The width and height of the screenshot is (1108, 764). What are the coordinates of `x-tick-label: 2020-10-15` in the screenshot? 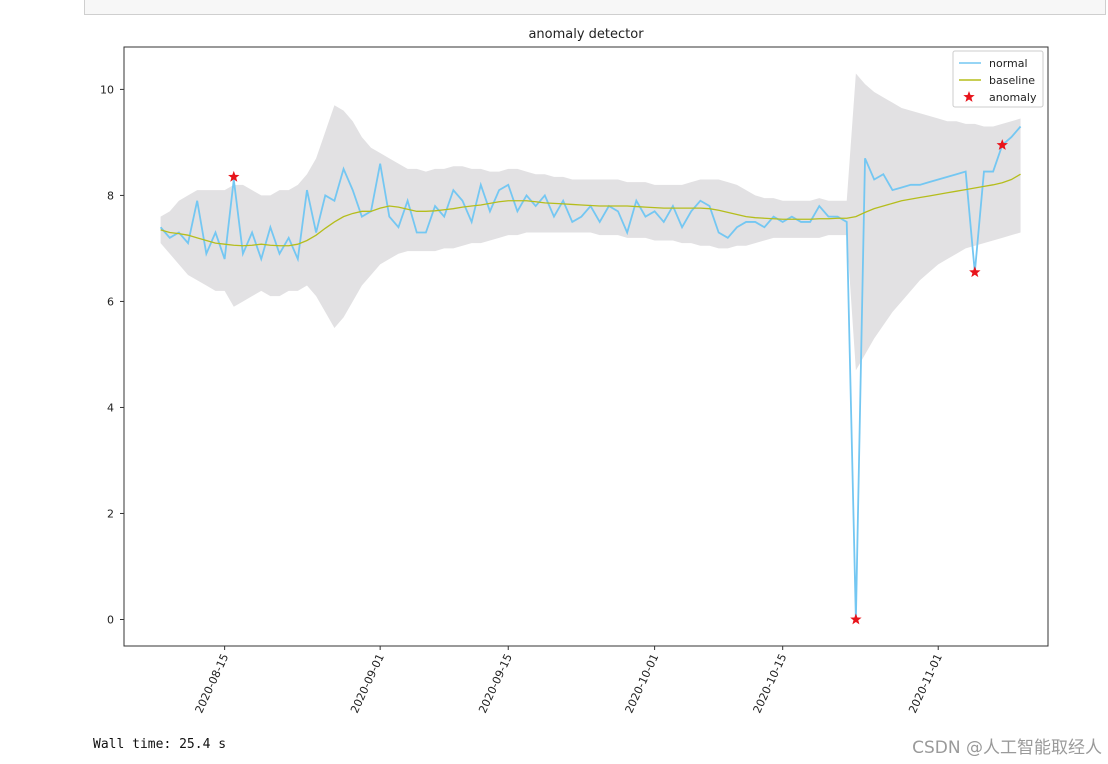 It's located at (770, 683).